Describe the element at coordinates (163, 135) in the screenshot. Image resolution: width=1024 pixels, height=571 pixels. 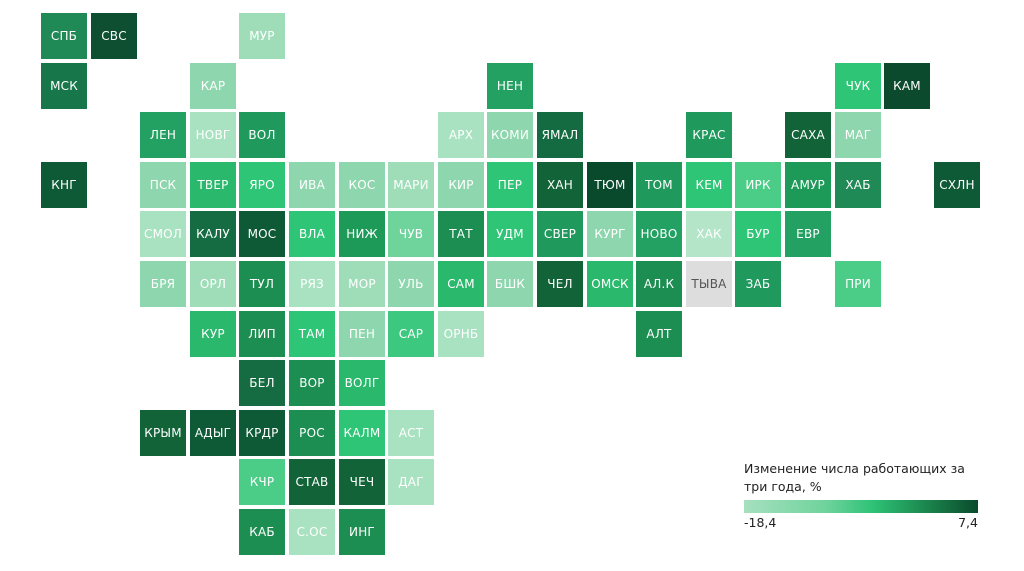
I see `region-tile: ЛЕН` at that location.